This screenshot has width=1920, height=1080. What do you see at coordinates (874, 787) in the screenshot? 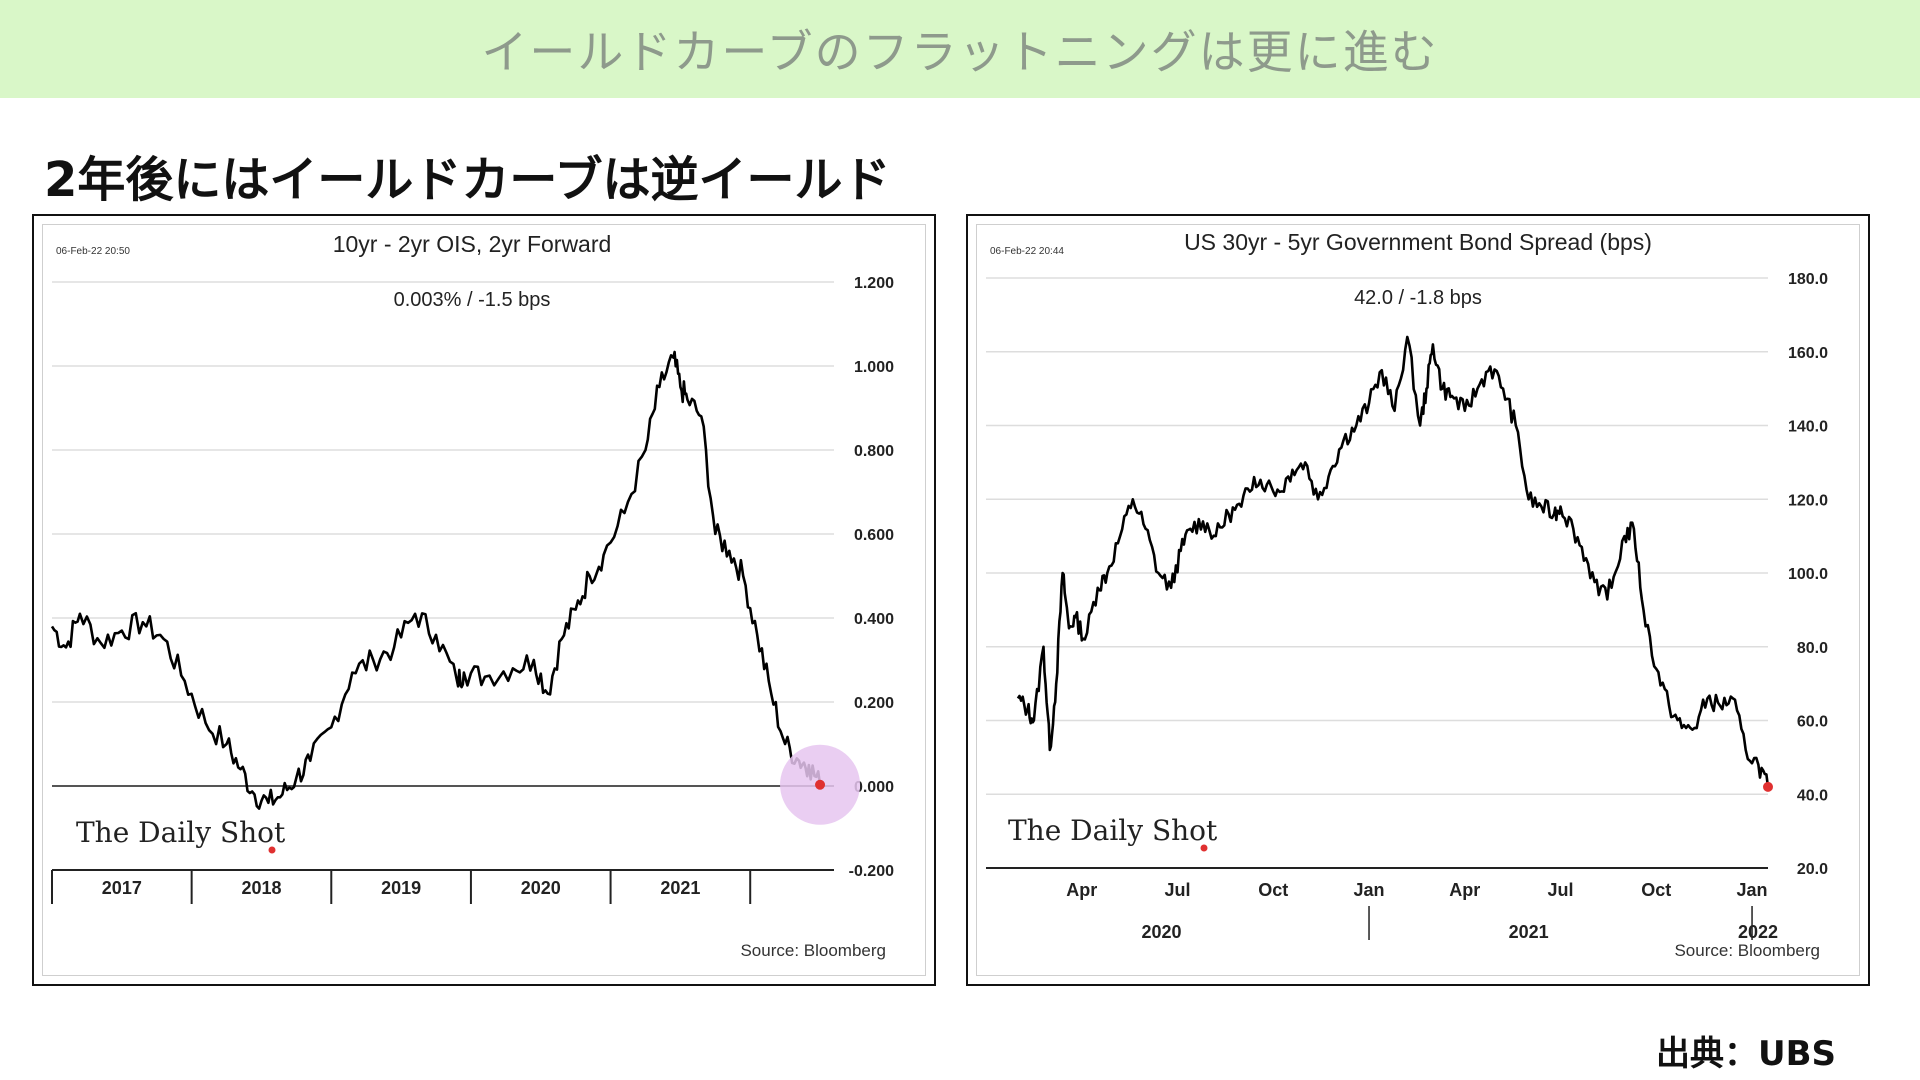
I see `y-tick-label: 0.000` at bounding box center [874, 787].